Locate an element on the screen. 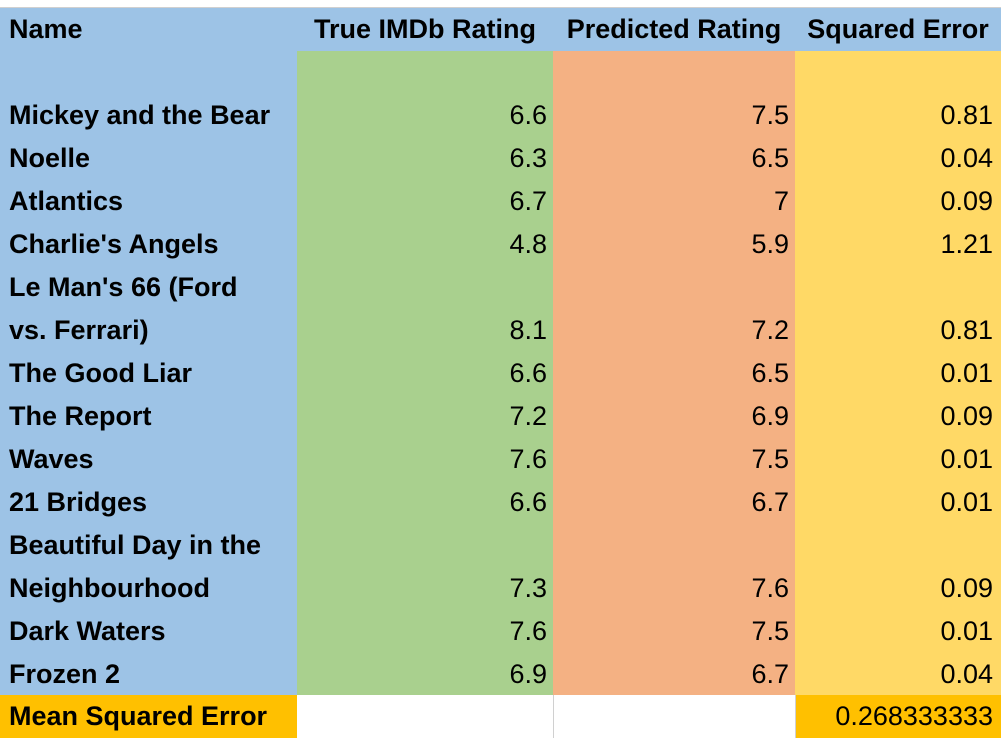  header-true-rating: True IMDb Rating is located at coordinates (425, 29).